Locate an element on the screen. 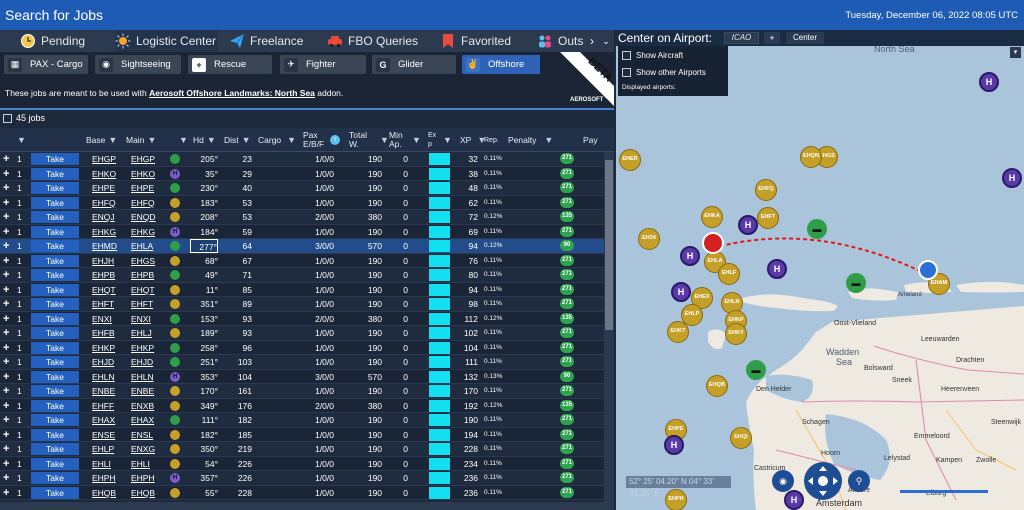 The width and height of the screenshot is (1024, 510). airport-marker: EHQB is located at coordinates (717, 386).